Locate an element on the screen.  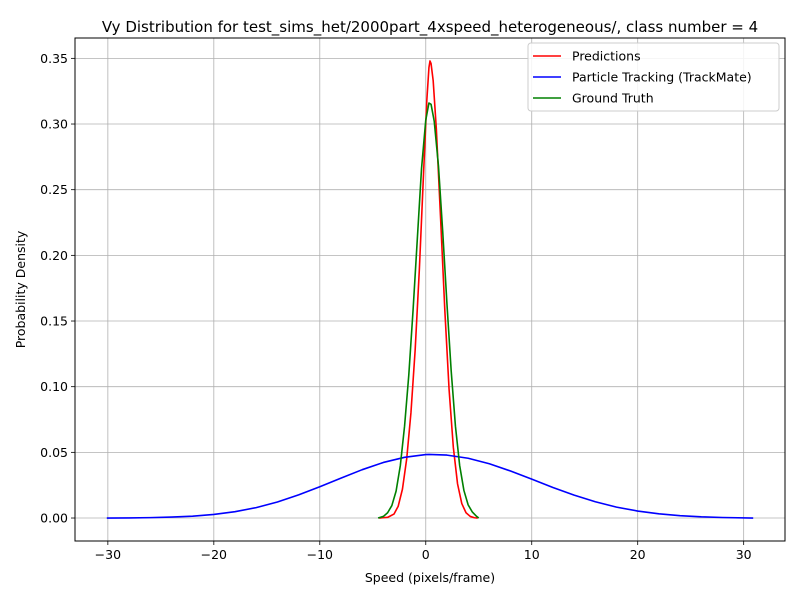
y-tick-label: 0.10 is located at coordinates (54, 386).